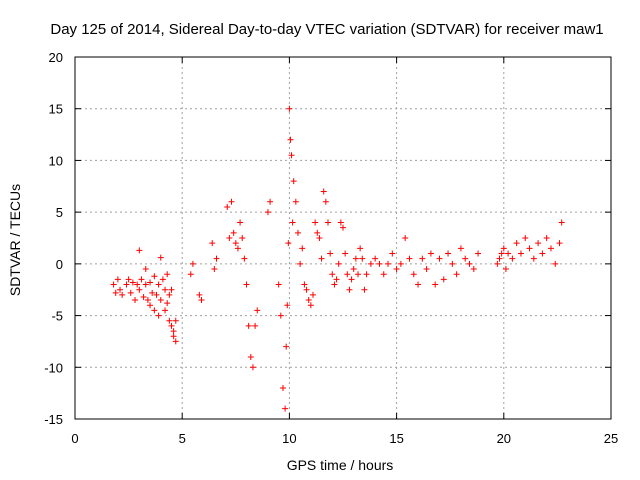 This screenshot has height=480, width=640. What do you see at coordinates (59, 212) in the screenshot?
I see `y-tick-label: 5` at bounding box center [59, 212].